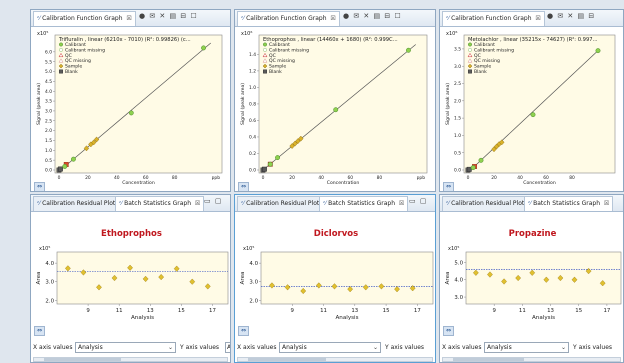  What do you see at coordinates (244, 203) in the screenshot?
I see `graph-icon: ᶻ⁄` at bounding box center [244, 203].